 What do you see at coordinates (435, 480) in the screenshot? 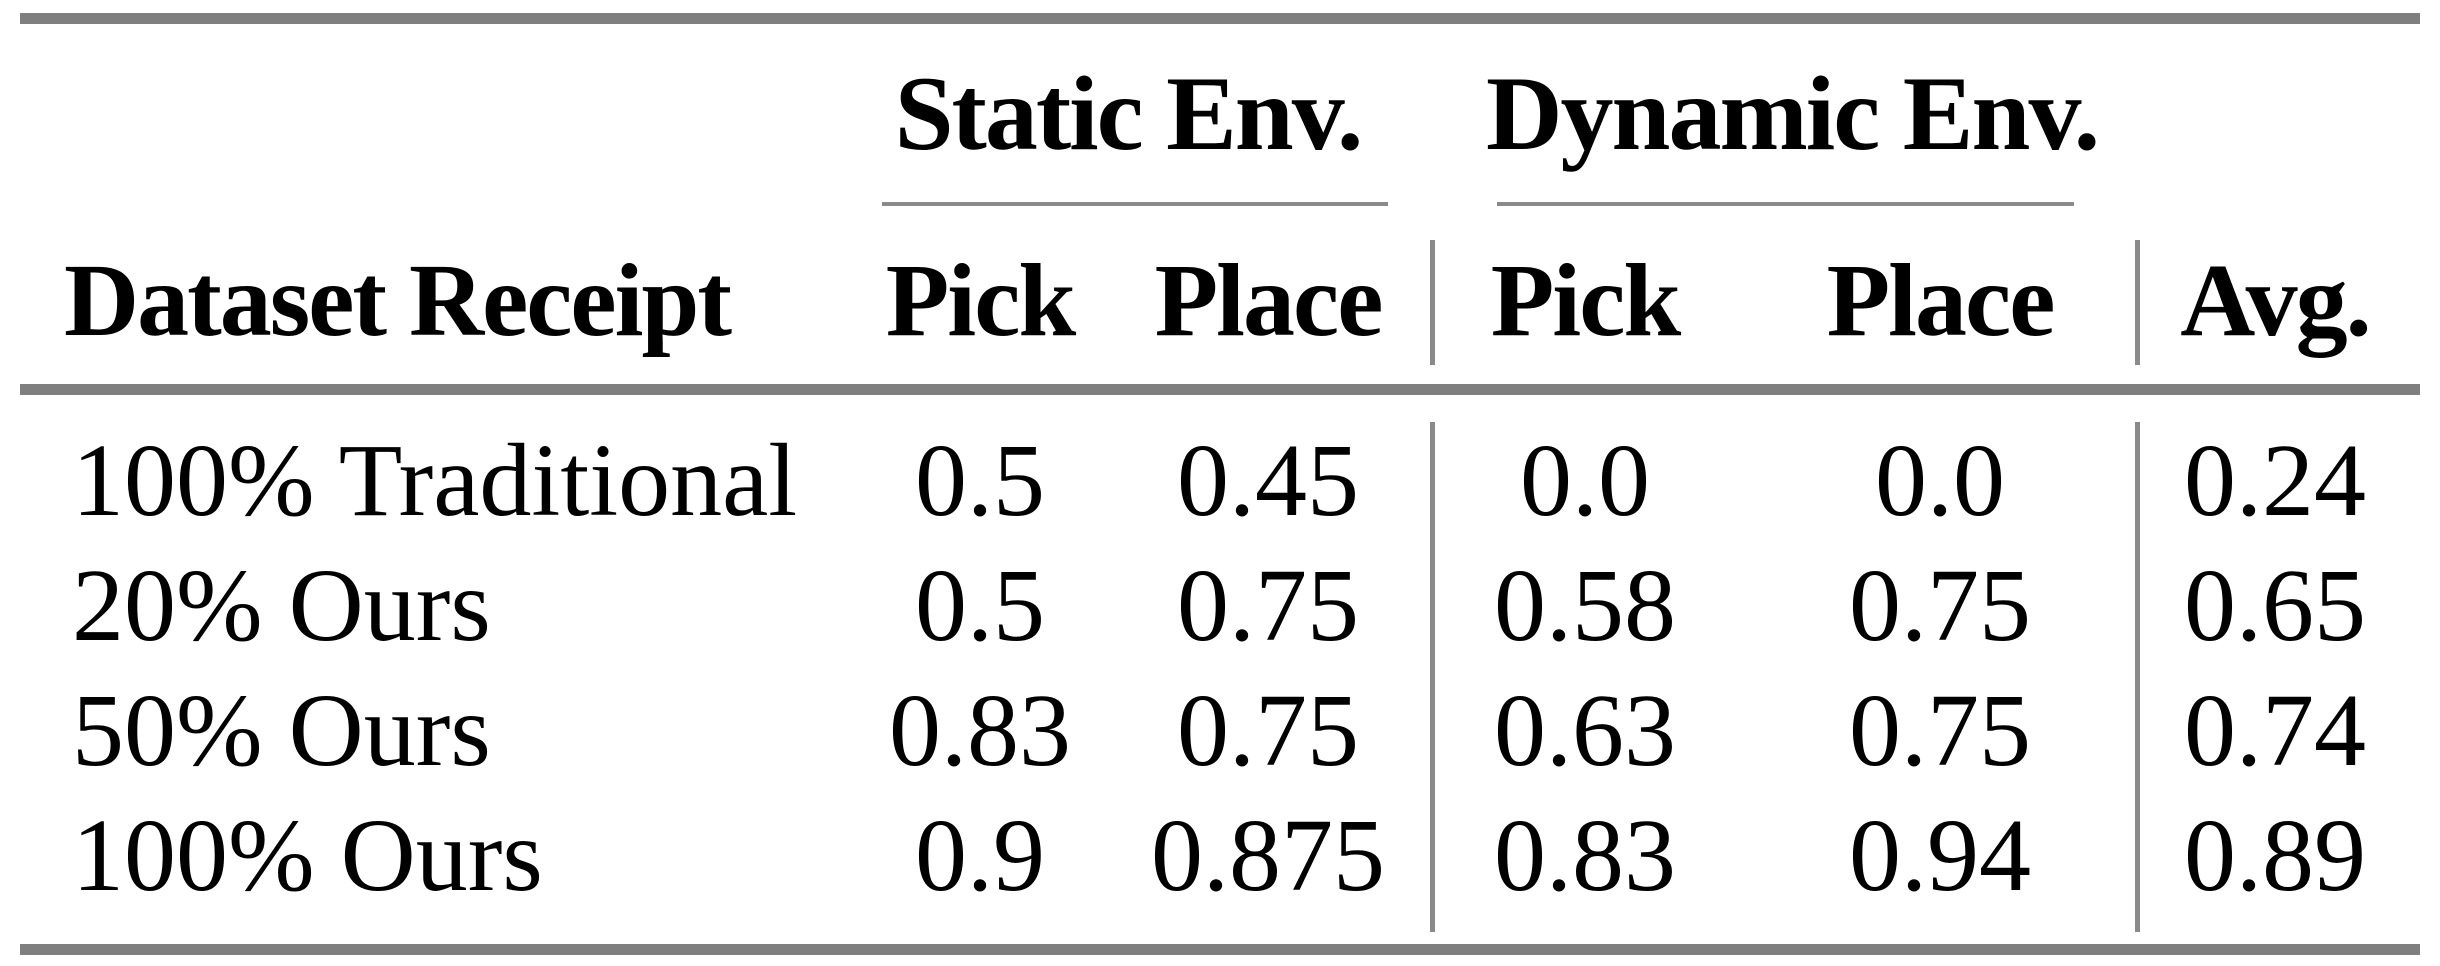
I see `row-label: 100% Traditional` at bounding box center [435, 480].